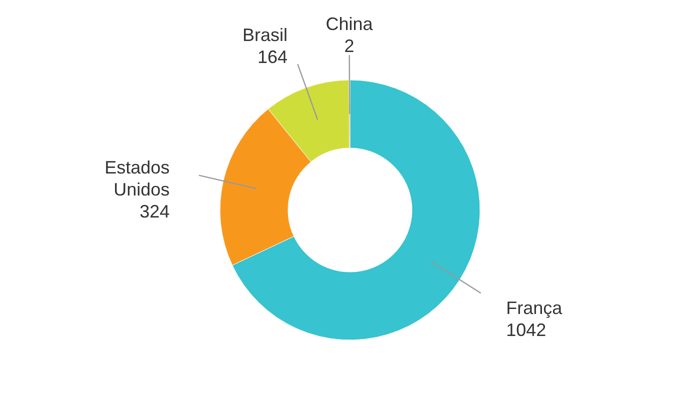 This screenshot has width=700, height=420. Describe the element at coordinates (272, 56) in the screenshot. I see `data-label: 164` at that location.